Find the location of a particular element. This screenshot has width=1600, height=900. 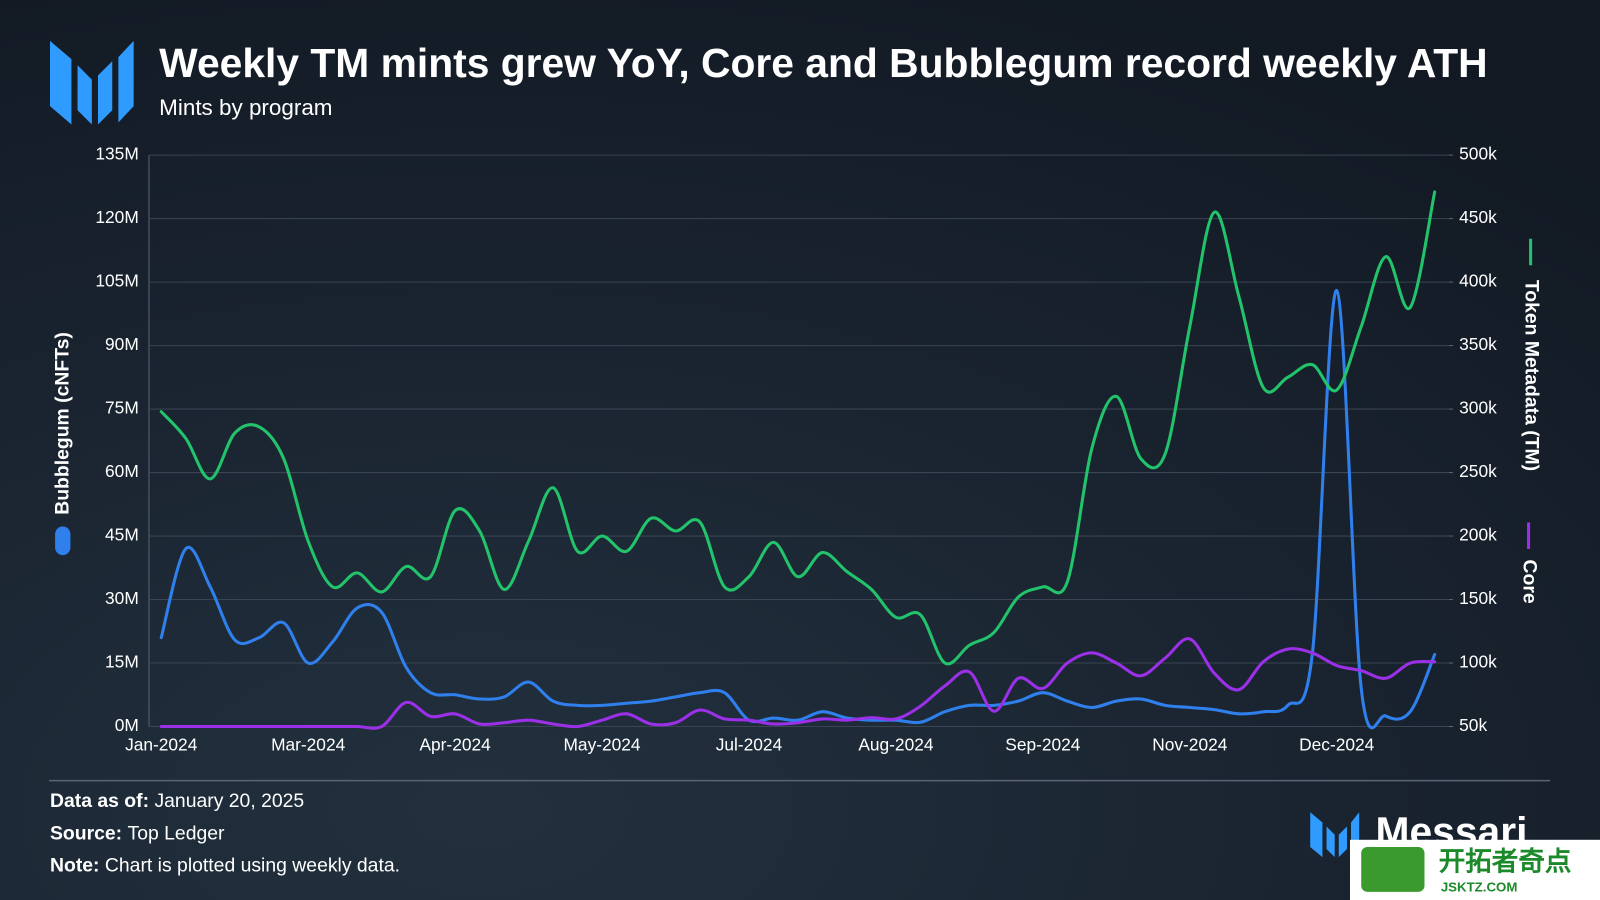

y-tick-label: 30M is located at coordinates (122, 598).